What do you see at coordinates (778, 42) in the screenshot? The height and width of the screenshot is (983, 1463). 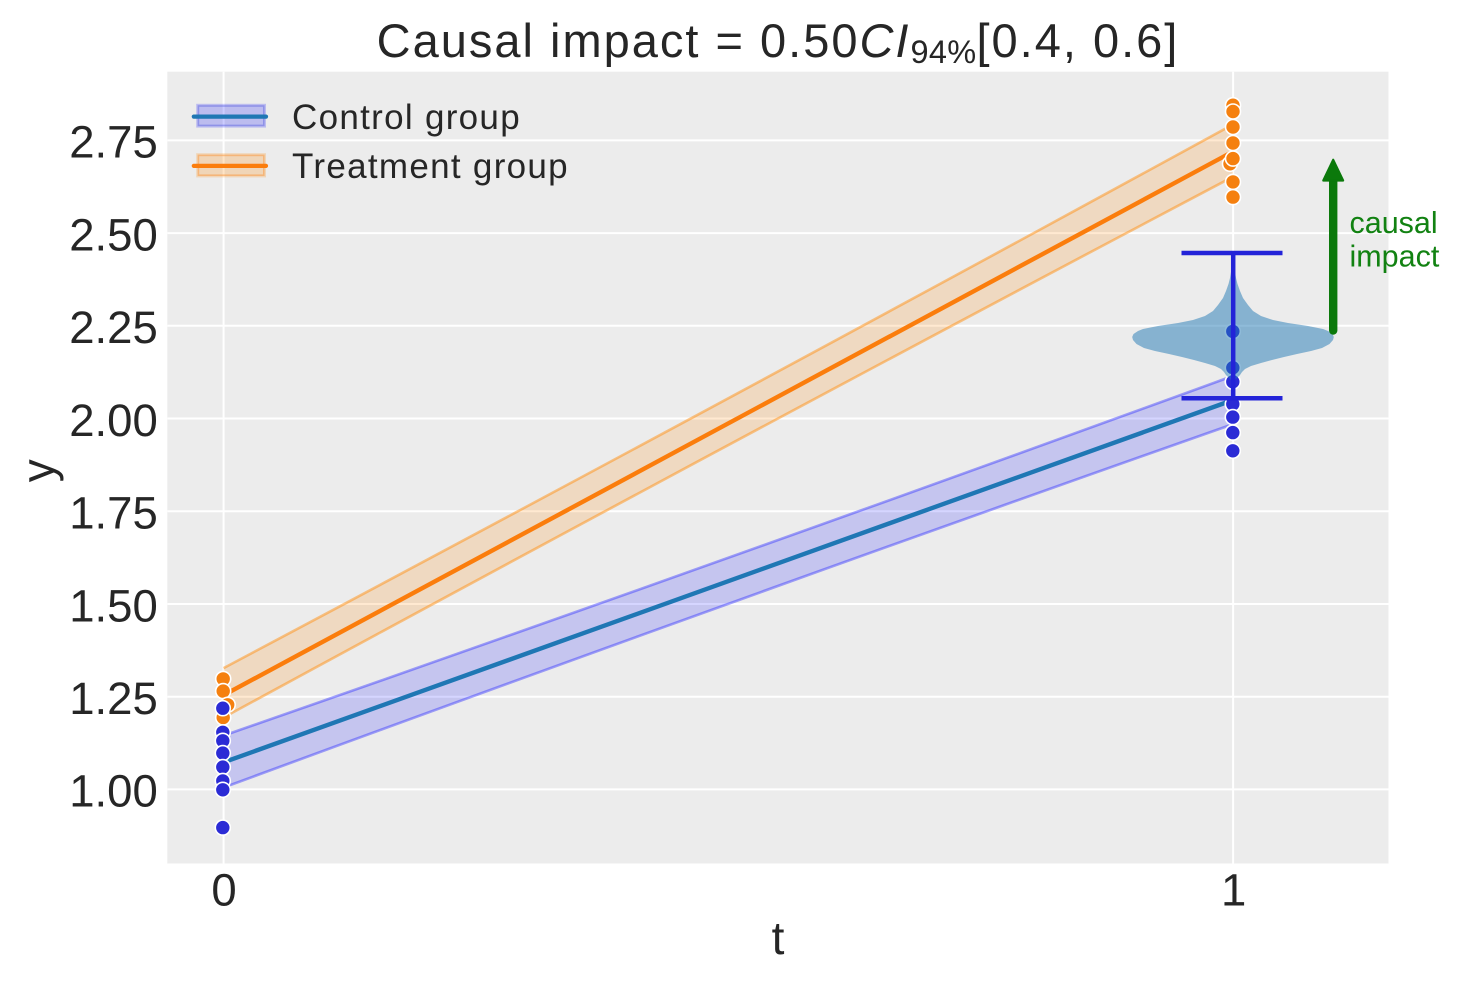 I see `svg-text:Causal impact = 0.50CI94%[0.4,: Causal impact = 0.50CI94%[0.4, 0.6]` at bounding box center [778, 42].